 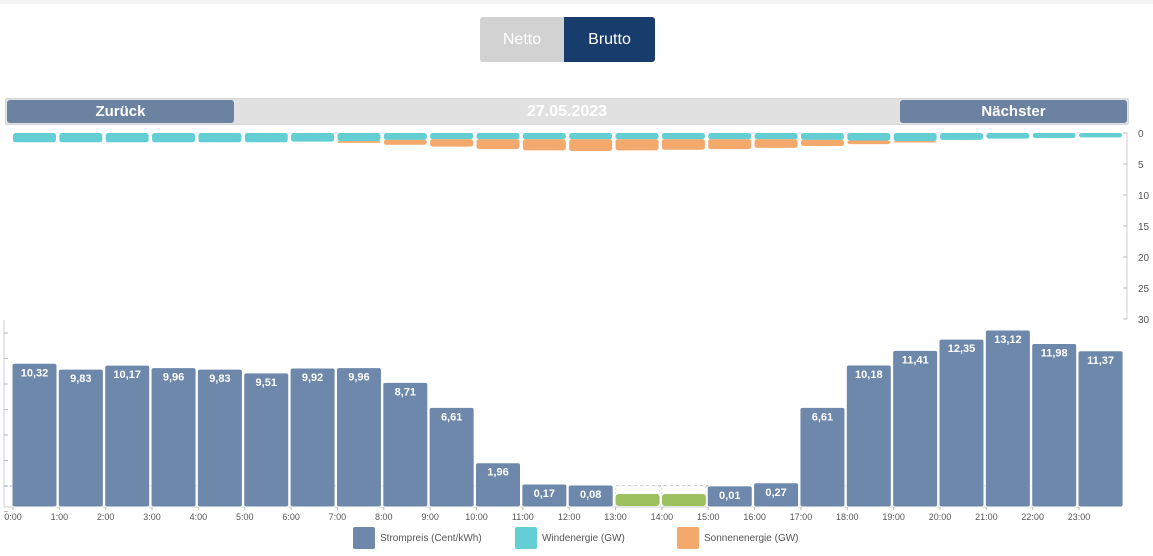 I want to click on legend-item-windenergie: Windenergie (GW), so click(x=570, y=538).